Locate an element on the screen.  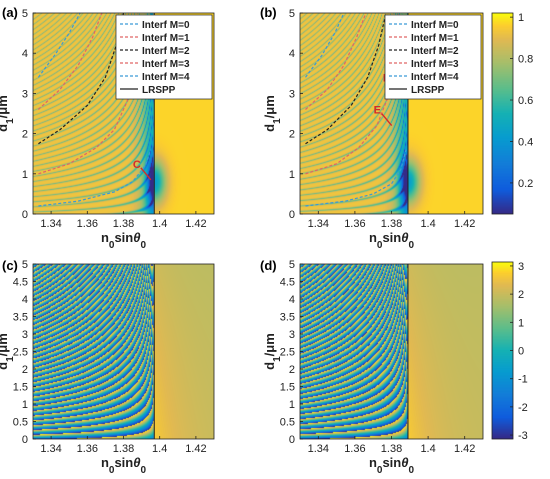
panel-d-y-ticks: 0 0.5 1 1.5 2 2.5 3 3.5 4 4.5 5 is located at coordinates (291, 352).